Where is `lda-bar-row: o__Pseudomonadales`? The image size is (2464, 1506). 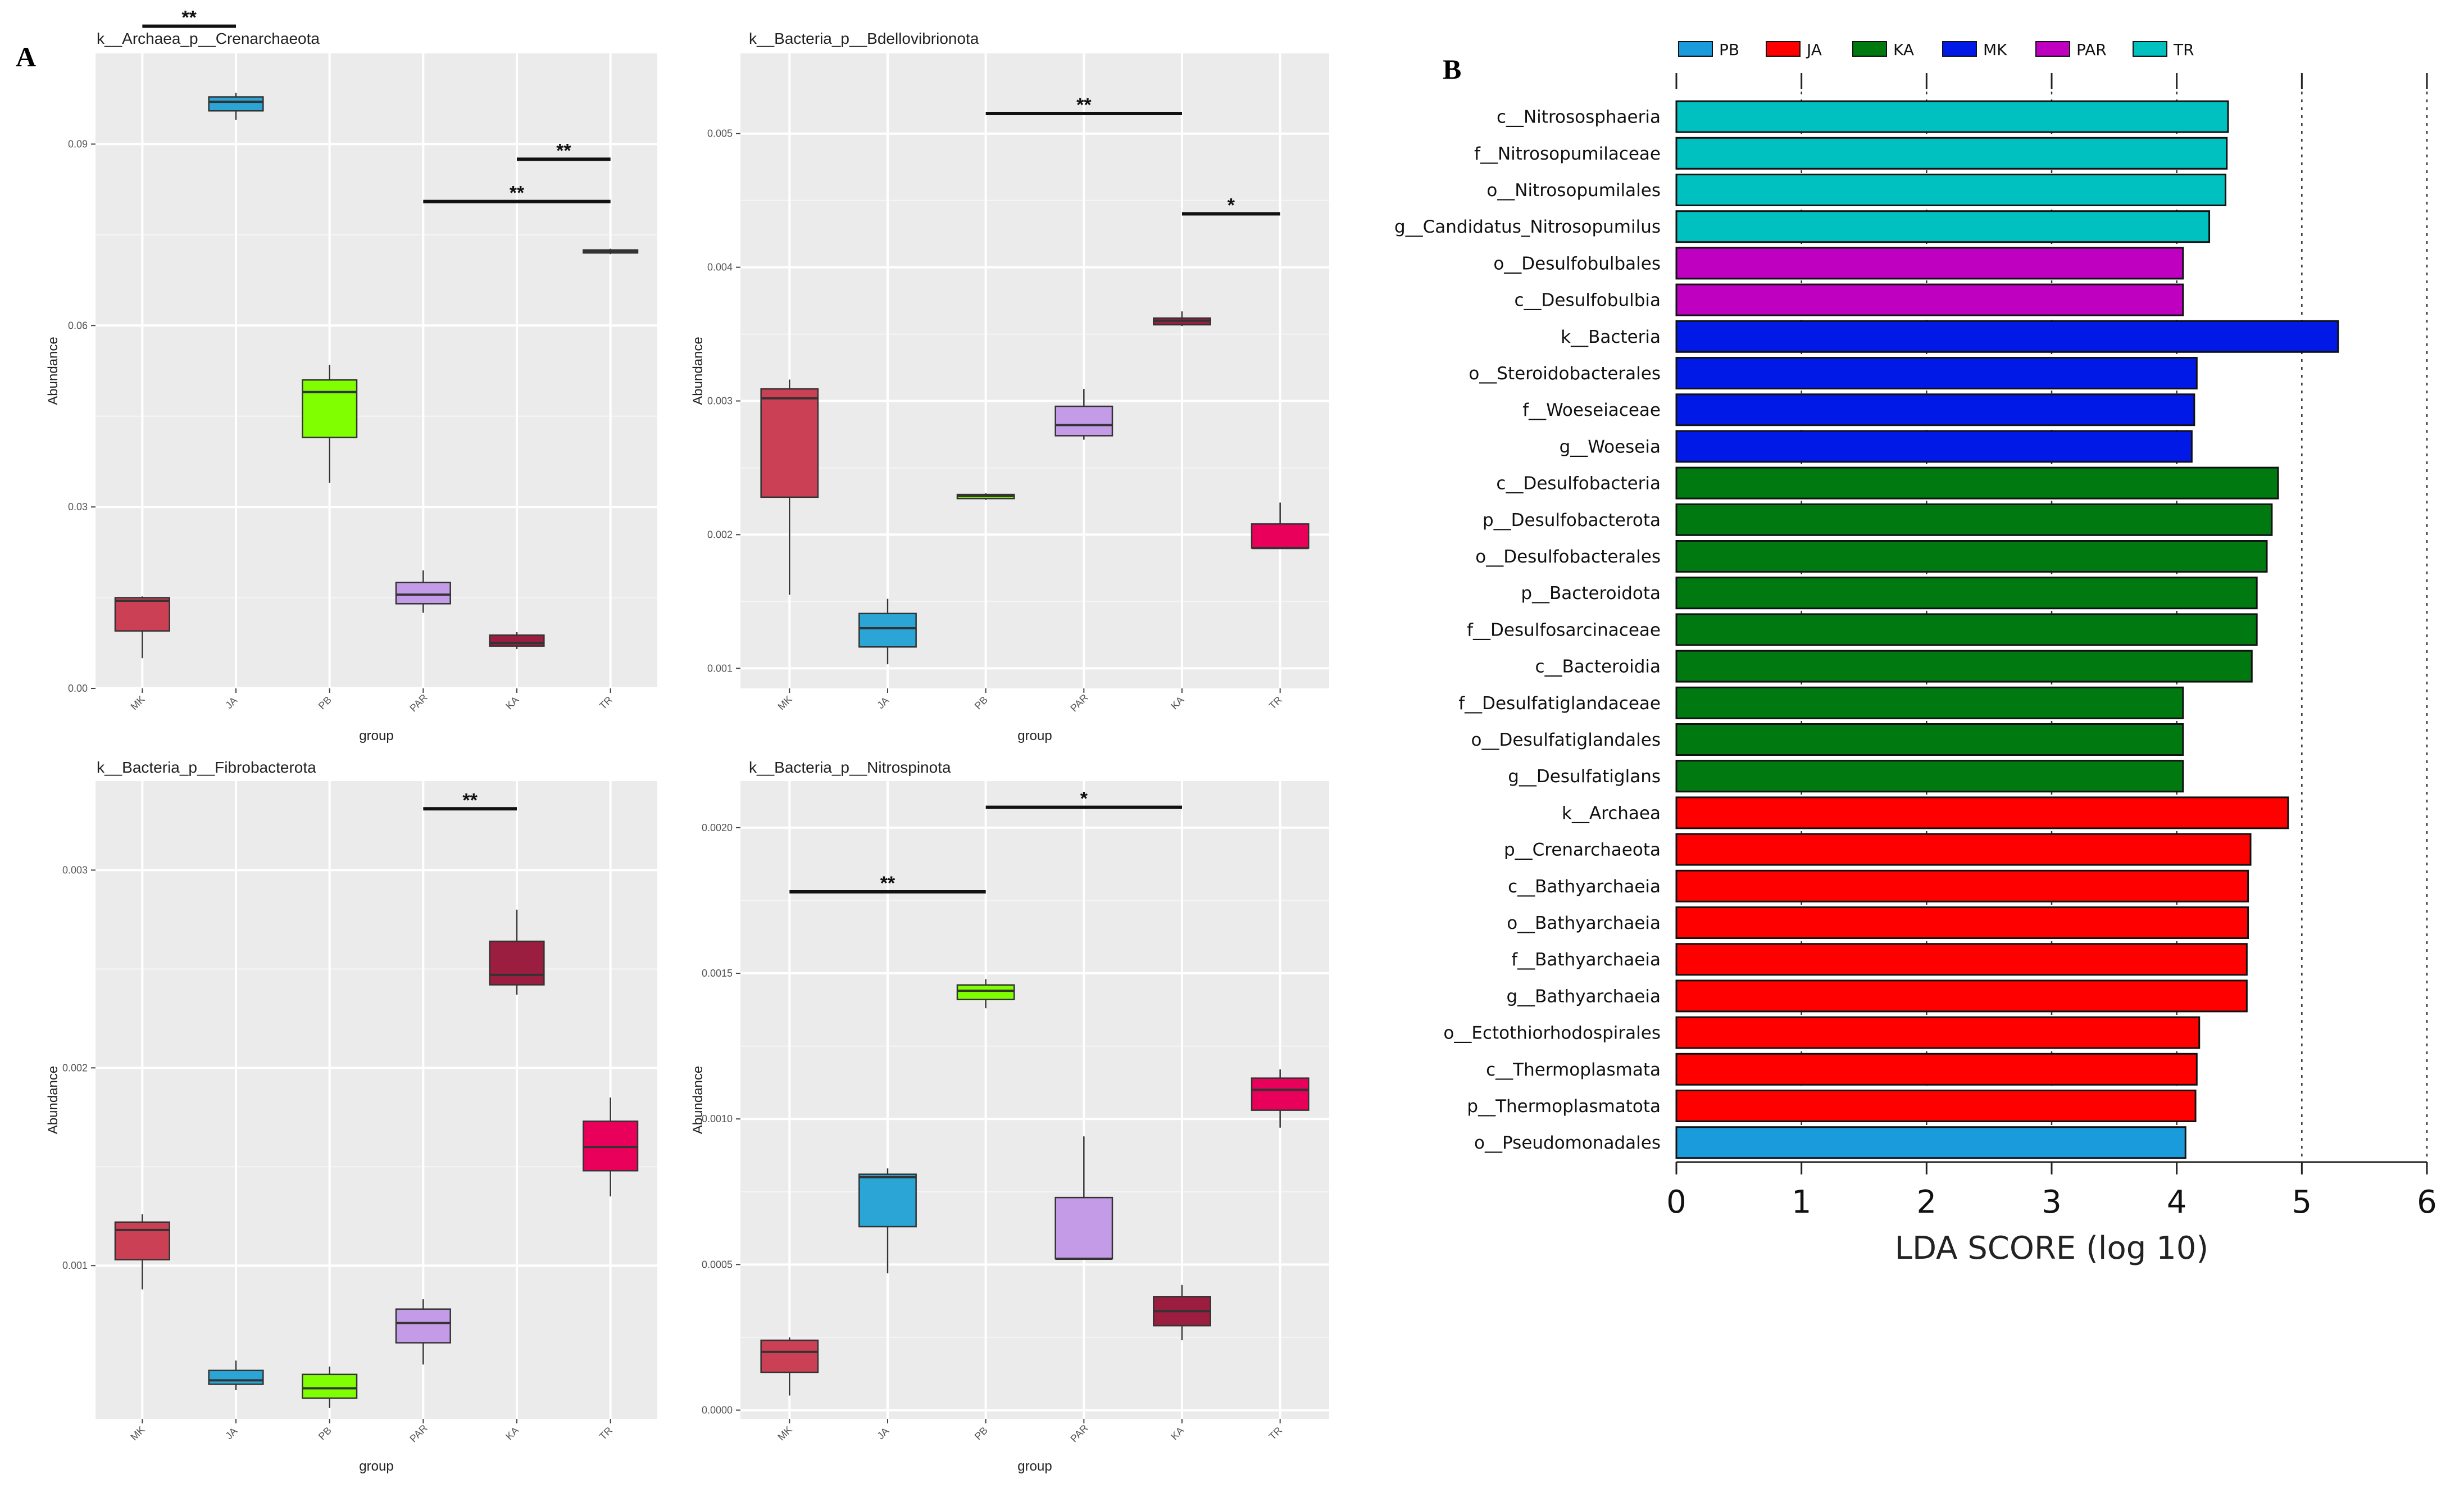 lda-bar-row: o__Pseudomonadales is located at coordinates (1830, 1142).